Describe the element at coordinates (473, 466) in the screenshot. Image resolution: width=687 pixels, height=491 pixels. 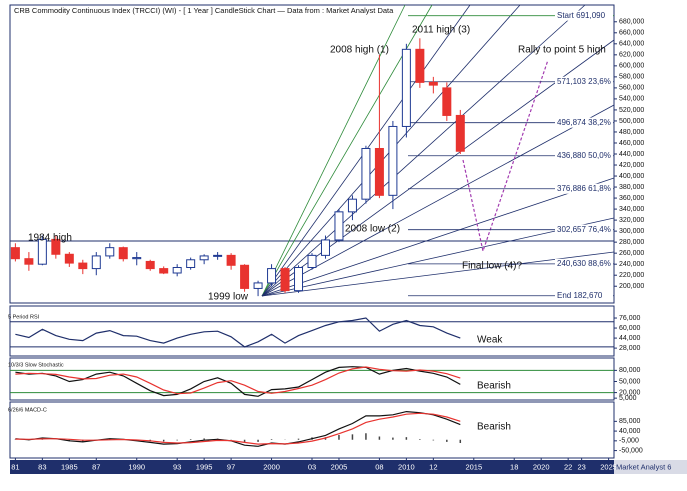
I see `x-tick-label: 2015` at that location.